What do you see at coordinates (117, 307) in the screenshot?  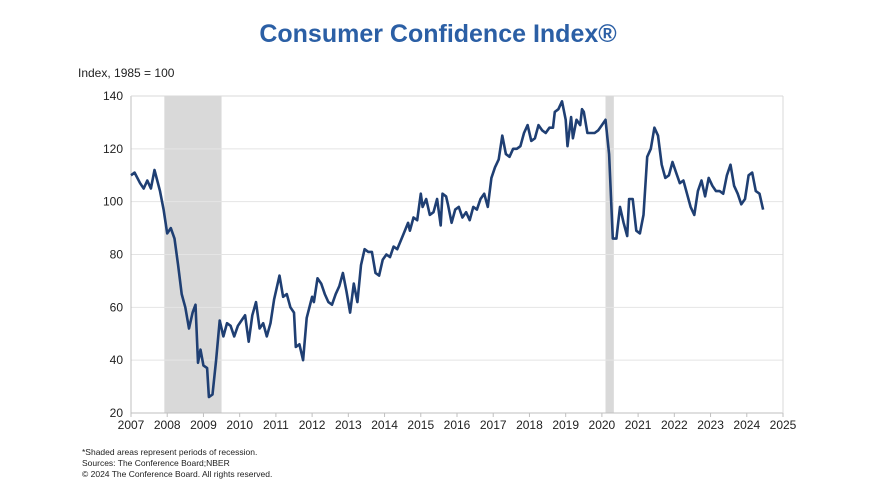 I see `y-tick-label: 60` at bounding box center [117, 307].